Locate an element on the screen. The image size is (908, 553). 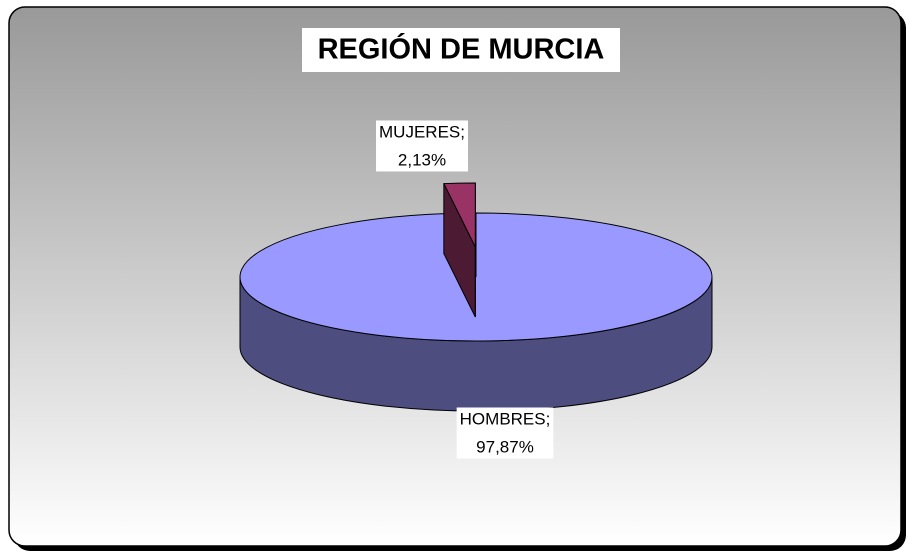
label-category: HOMBRES; is located at coordinates (505, 418).